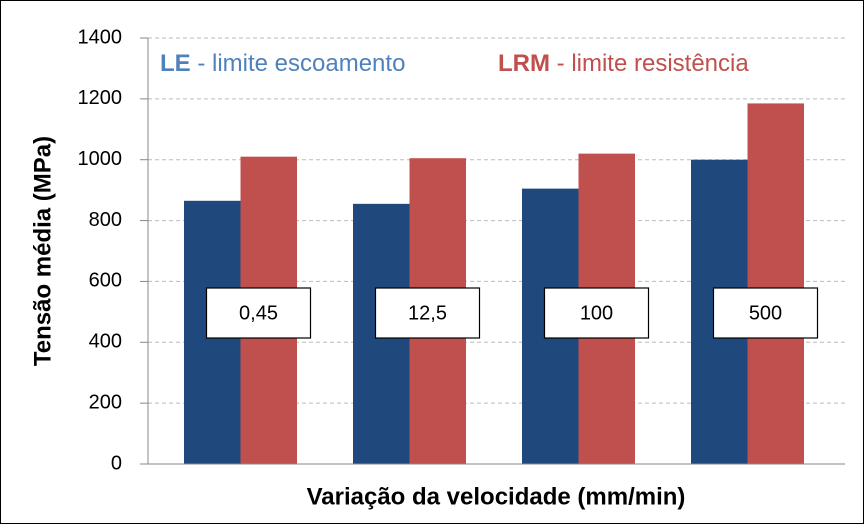  What do you see at coordinates (105, 342) in the screenshot?
I see `y-tick-label: 400` at bounding box center [105, 342].